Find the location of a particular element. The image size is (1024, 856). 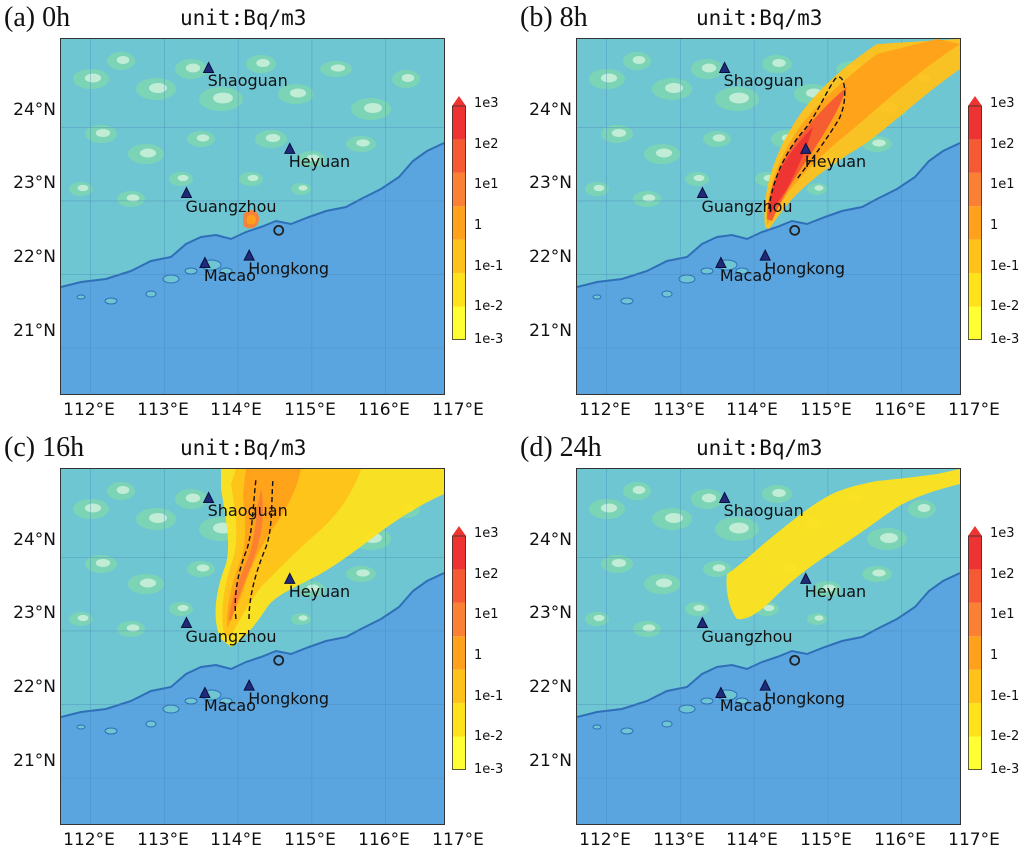

plume-contour is located at coordinates (251, 219).